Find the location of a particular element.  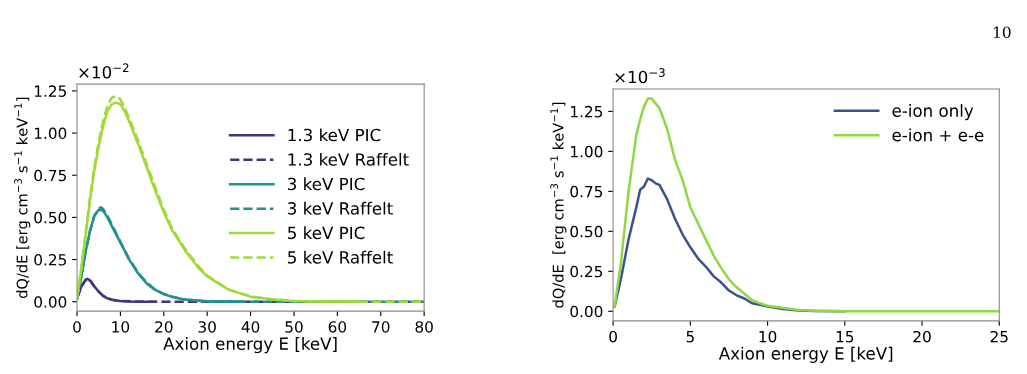

legend-label: 5 keV Raffelt is located at coordinates (340, 257).